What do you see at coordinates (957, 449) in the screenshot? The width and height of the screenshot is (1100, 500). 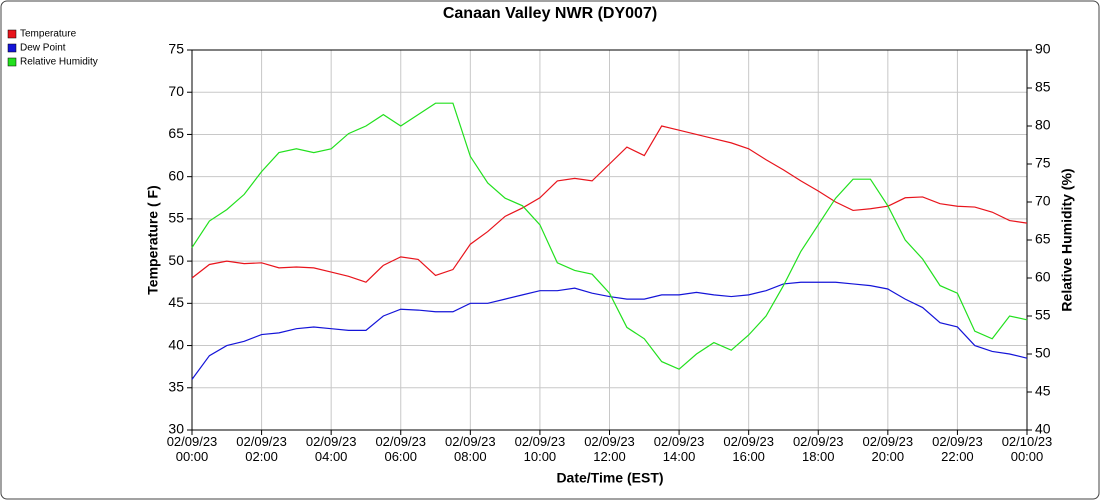 I see `x-tick-label: 02/09/23 22:00` at bounding box center [957, 449].